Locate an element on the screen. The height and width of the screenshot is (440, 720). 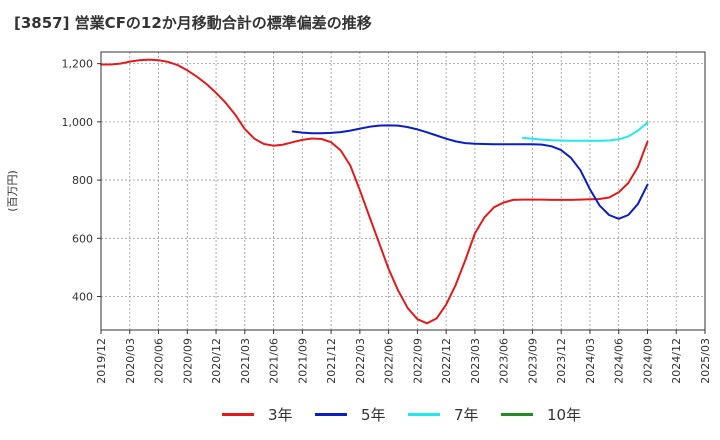
legend-swatch-10y is located at coordinates (517, 414).